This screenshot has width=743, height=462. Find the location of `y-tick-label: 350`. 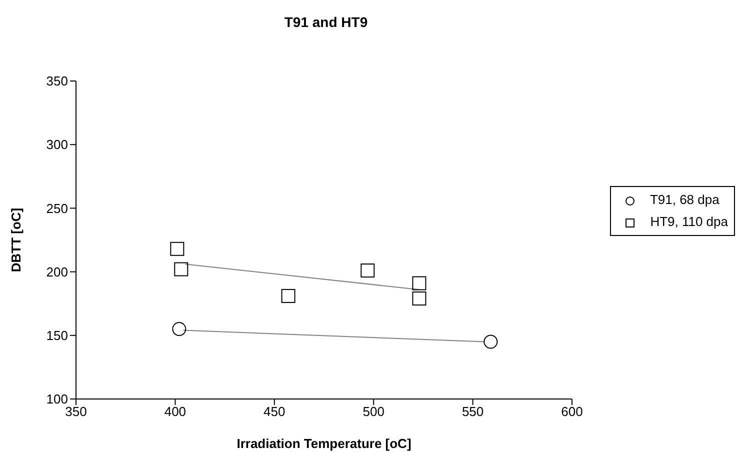

y-tick-label: 350 is located at coordinates (57, 81).